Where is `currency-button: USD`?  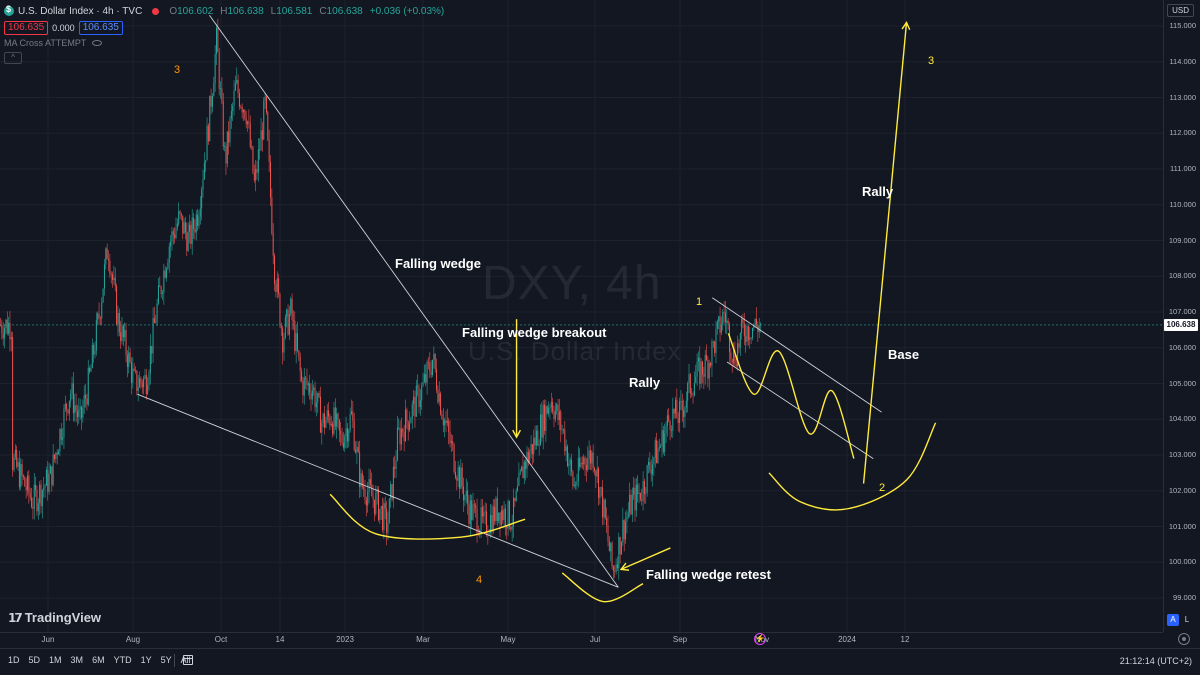 currency-button: USD is located at coordinates (1180, 10).